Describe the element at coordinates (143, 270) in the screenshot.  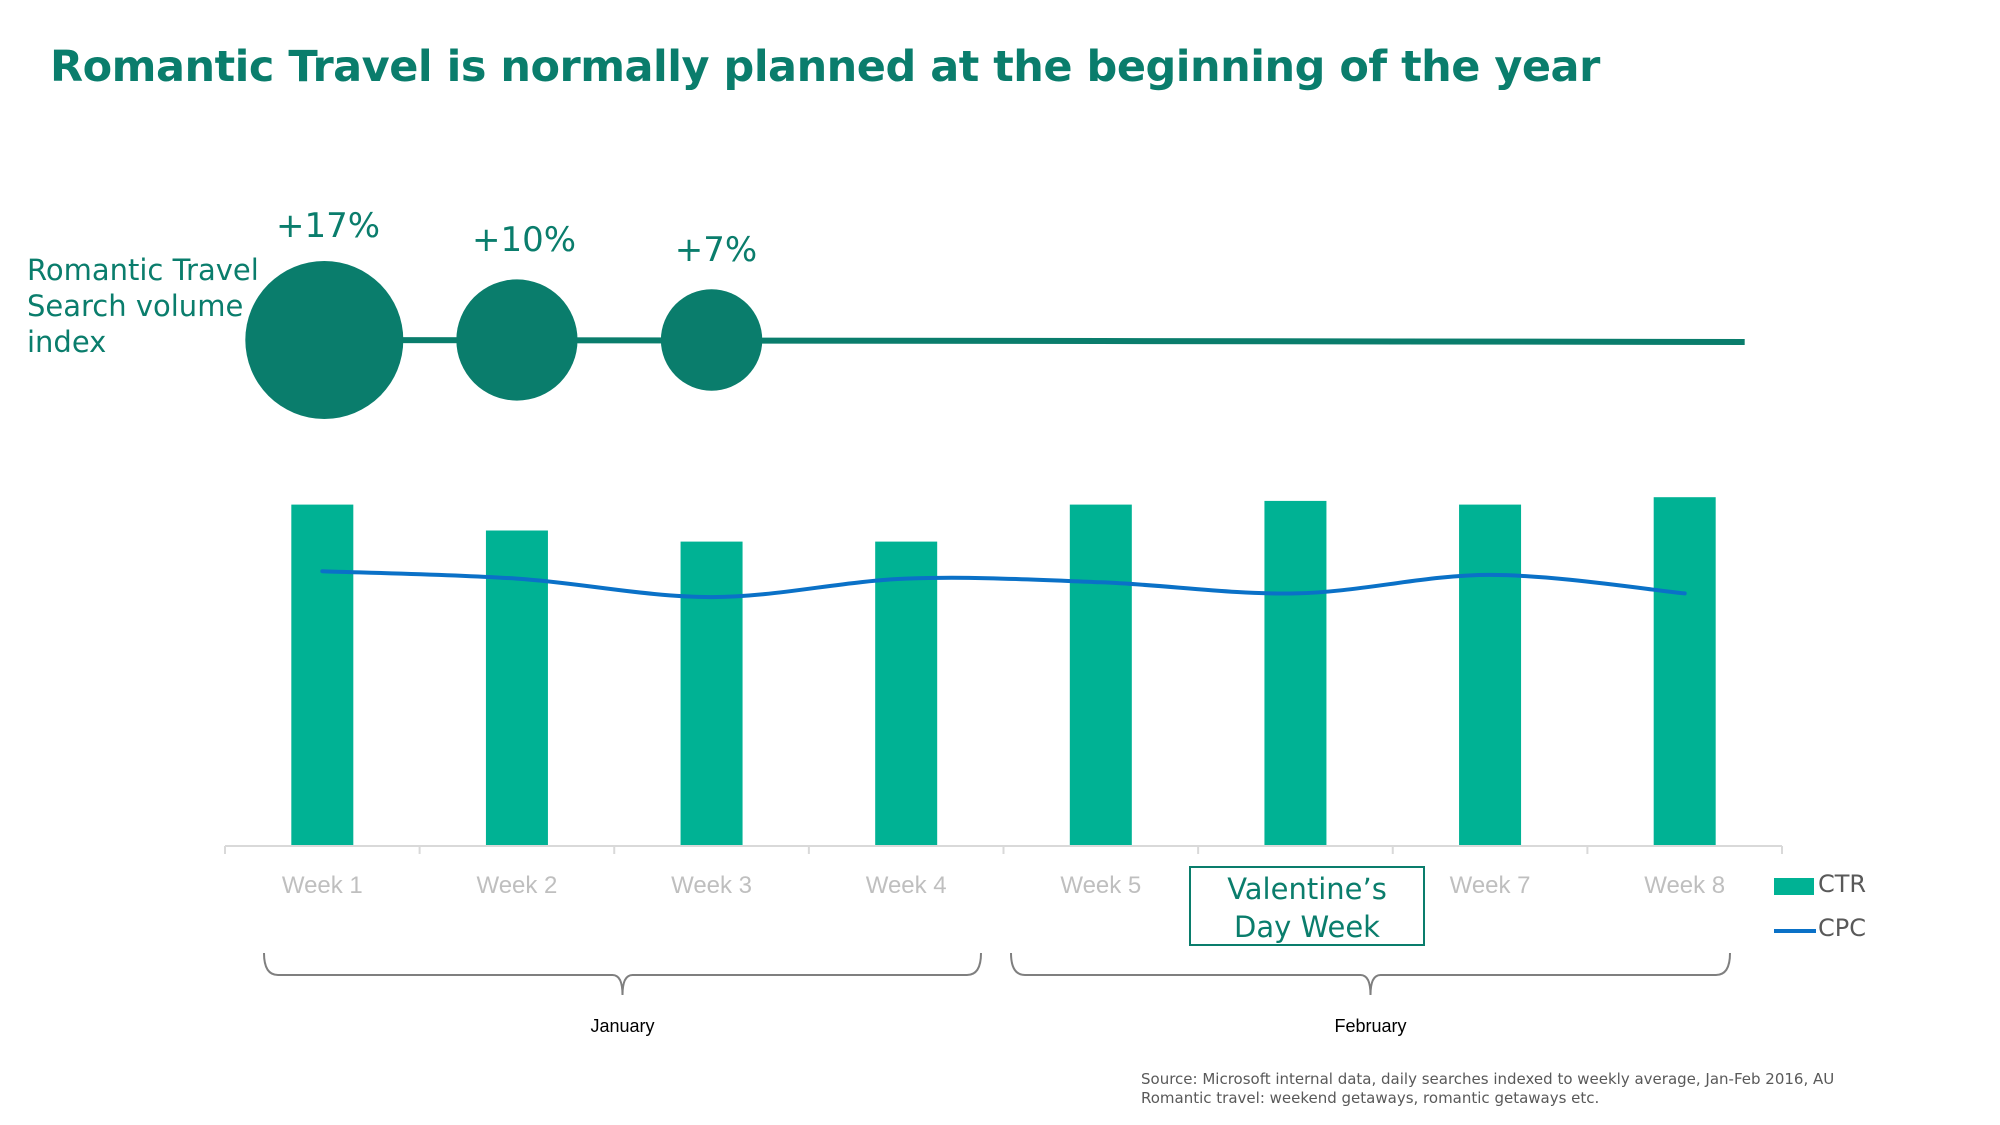
I see `search-volume-label-line: Romantic Travel` at that location.